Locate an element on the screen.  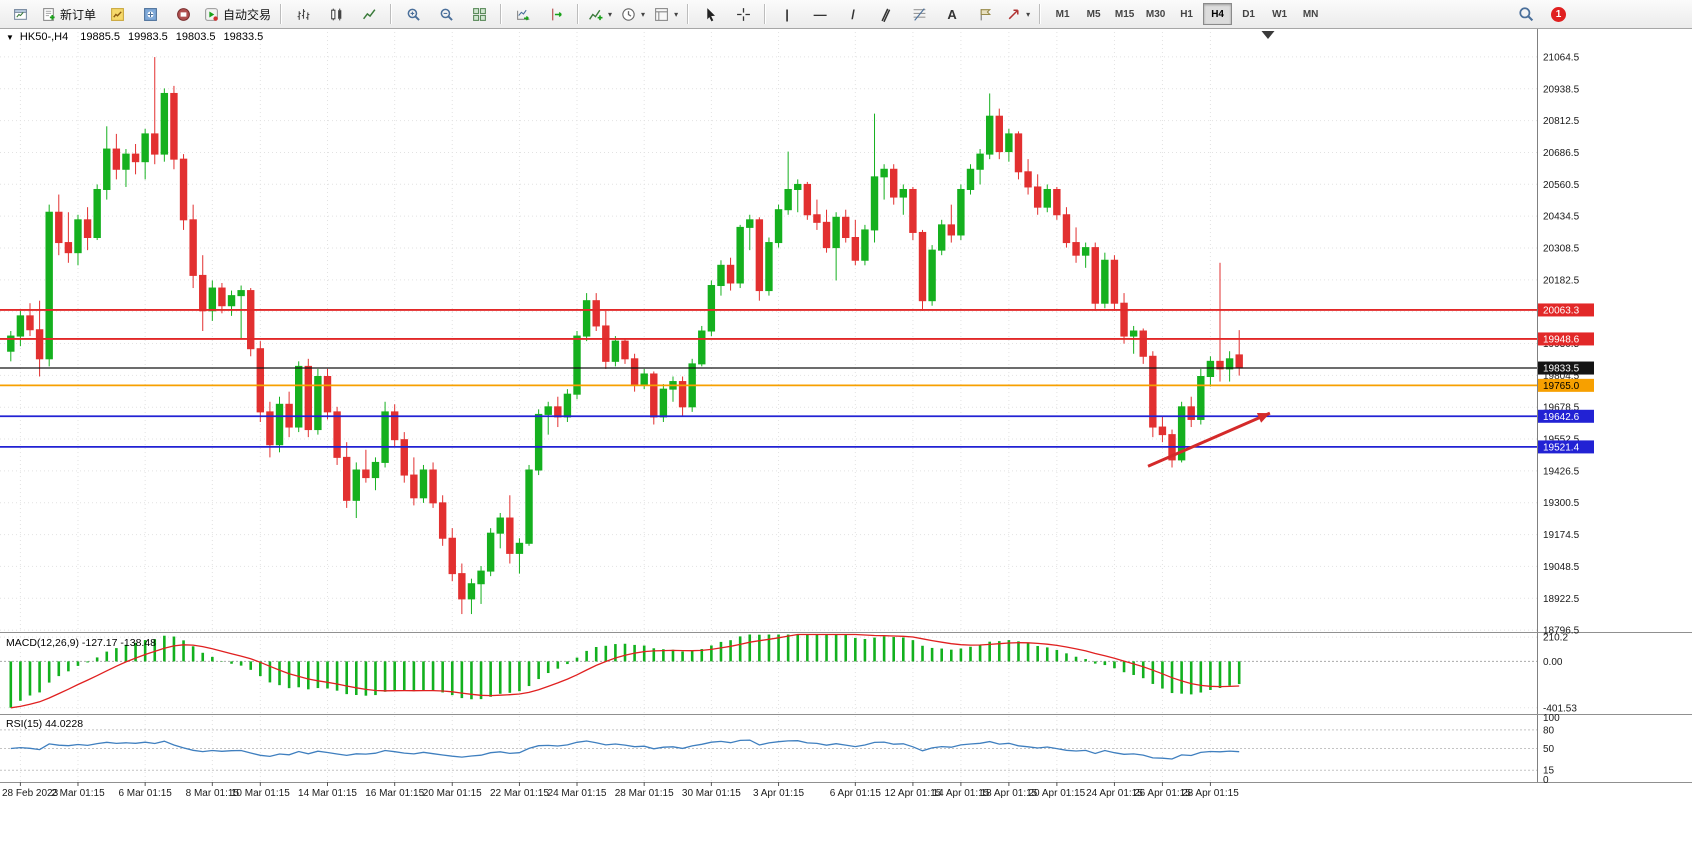
timeframe-mn: MN is located at coordinates (1310, 14).